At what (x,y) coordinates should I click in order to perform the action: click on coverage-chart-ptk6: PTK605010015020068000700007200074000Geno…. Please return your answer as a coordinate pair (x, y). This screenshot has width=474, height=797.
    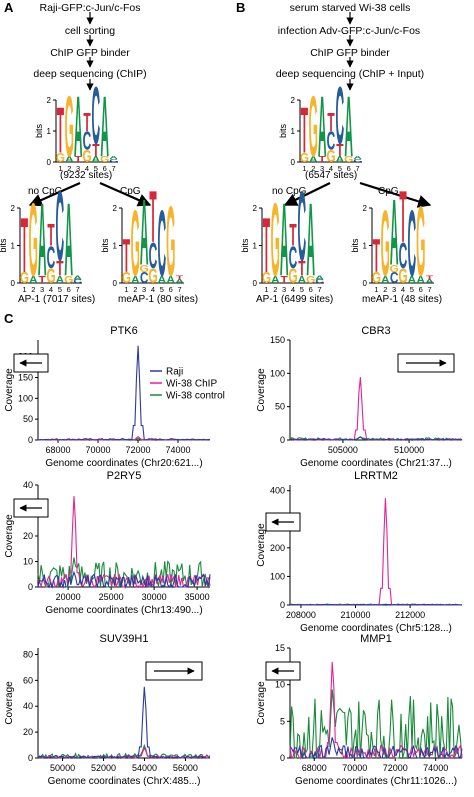
    Looking at the image, I should click on (107, 397).